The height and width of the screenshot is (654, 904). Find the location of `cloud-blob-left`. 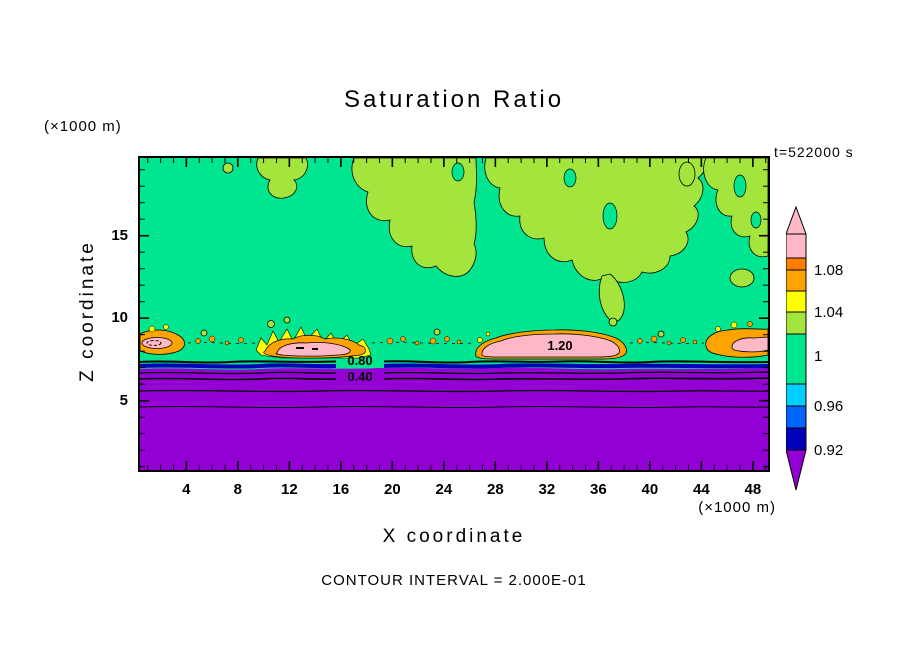

cloud-blob-left is located at coordinates (162, 339).